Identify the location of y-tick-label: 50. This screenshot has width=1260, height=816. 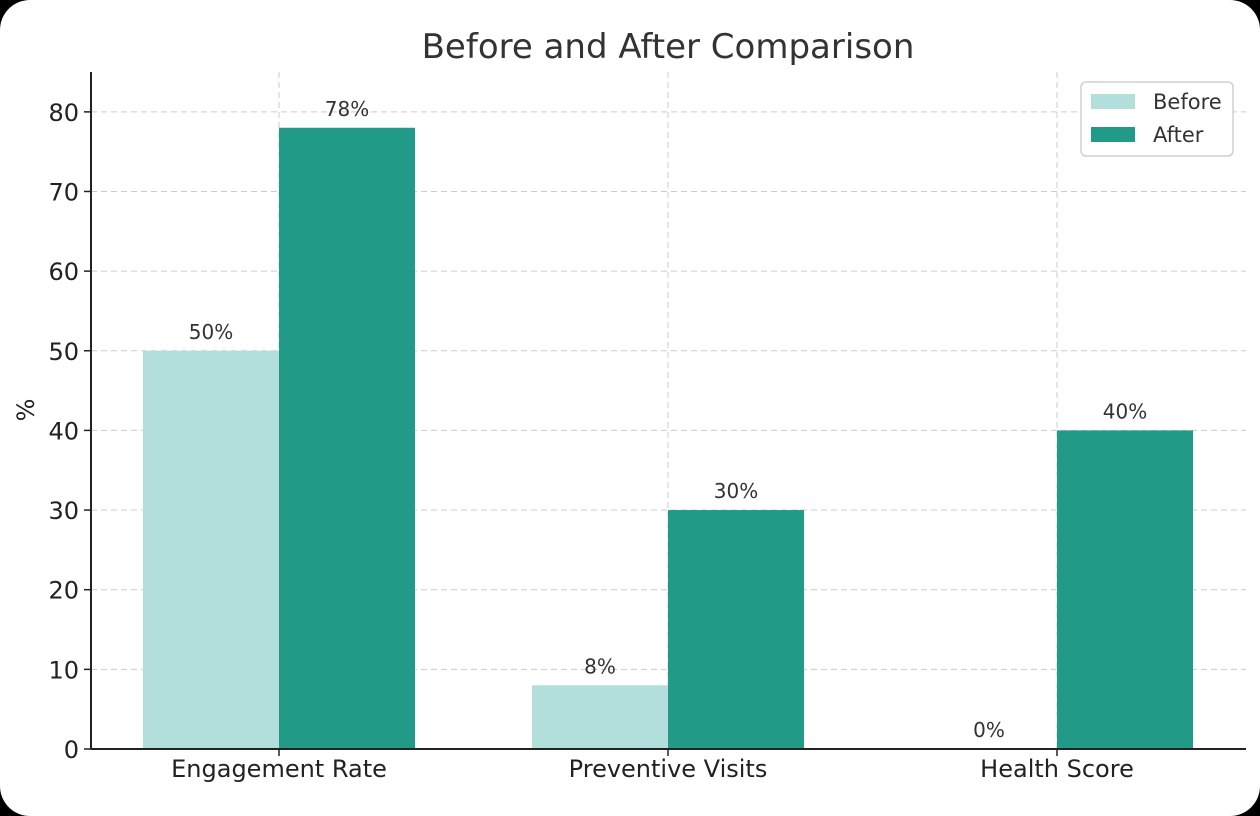
(63, 352).